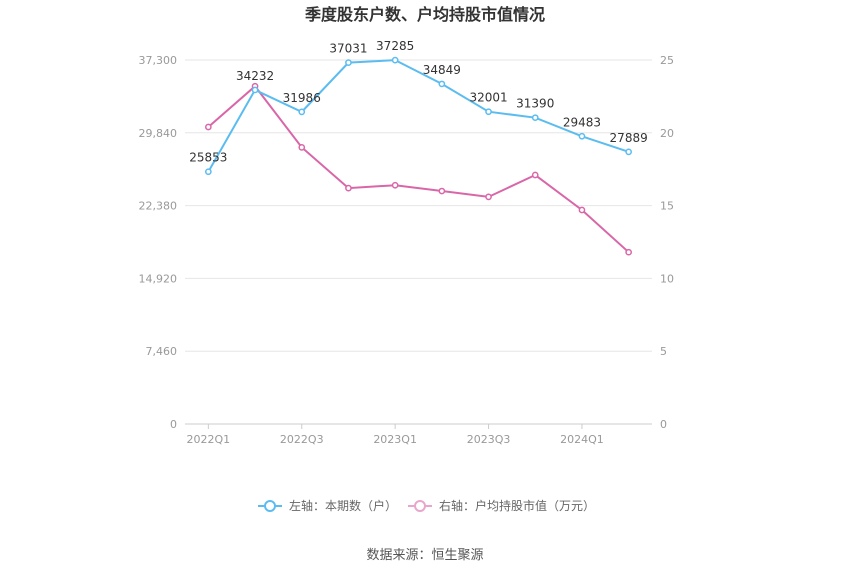 This screenshot has width=850, height=575. I want to click on right-tick-label: 25, so click(667, 60).